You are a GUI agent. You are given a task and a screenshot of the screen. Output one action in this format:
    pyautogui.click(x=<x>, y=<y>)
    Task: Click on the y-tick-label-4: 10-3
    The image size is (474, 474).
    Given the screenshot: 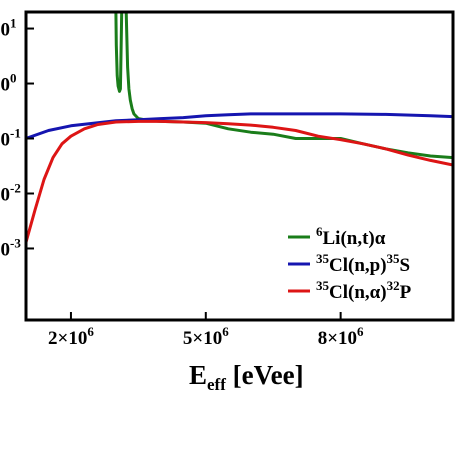 What is the action you would take?
    pyautogui.click(x=10, y=247)
    